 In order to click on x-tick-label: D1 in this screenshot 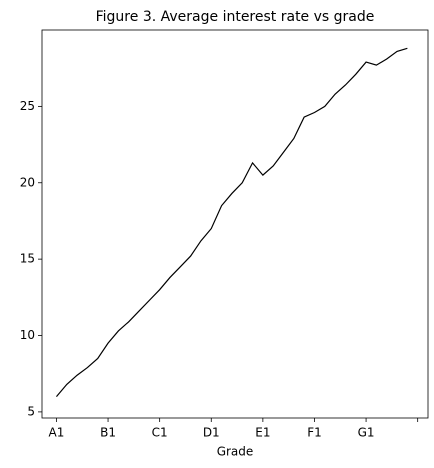, I will do `click(211, 433)`.